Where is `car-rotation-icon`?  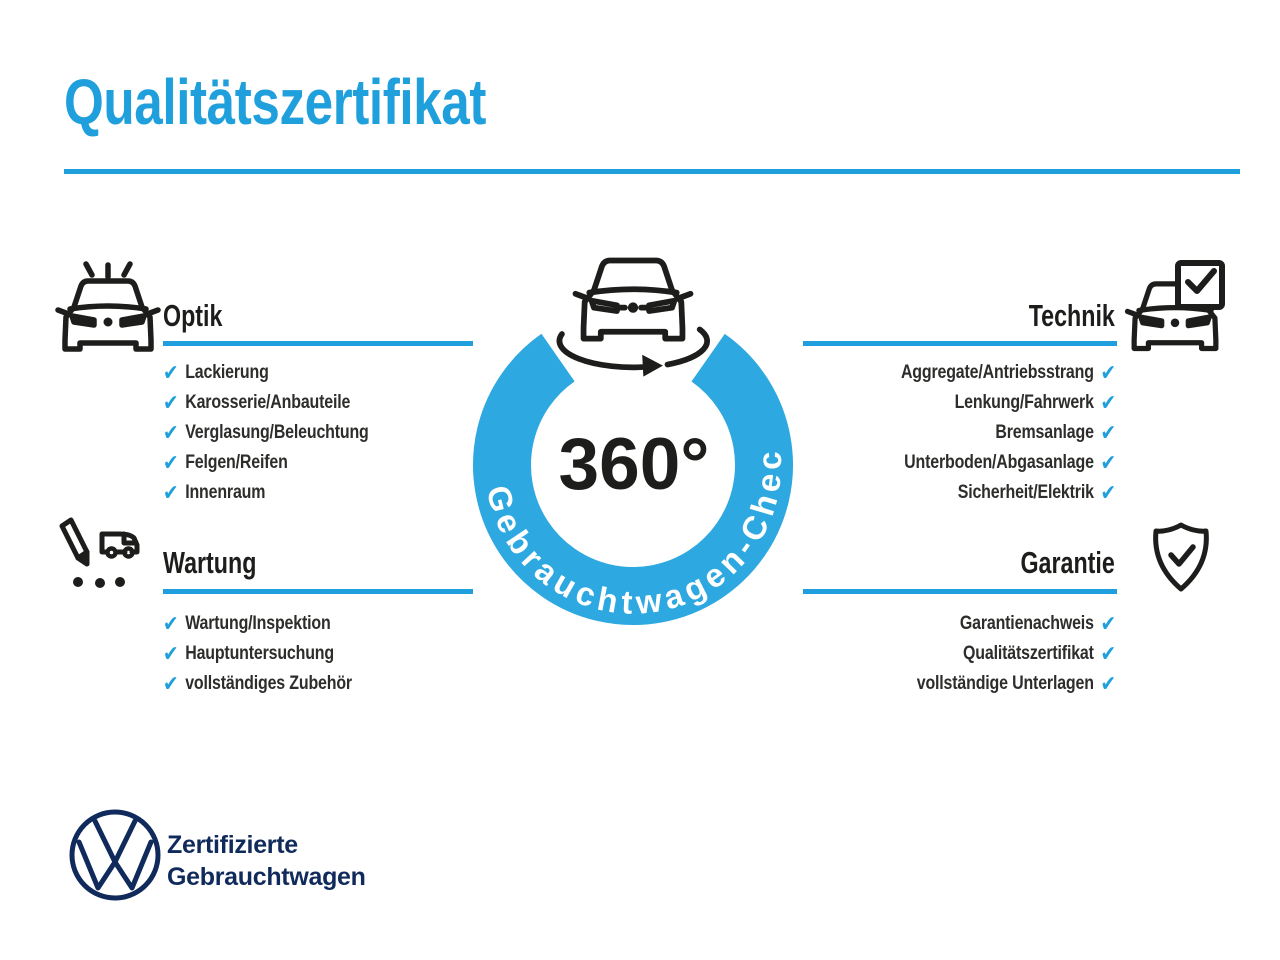
car-rotation-icon is located at coordinates (633, 317).